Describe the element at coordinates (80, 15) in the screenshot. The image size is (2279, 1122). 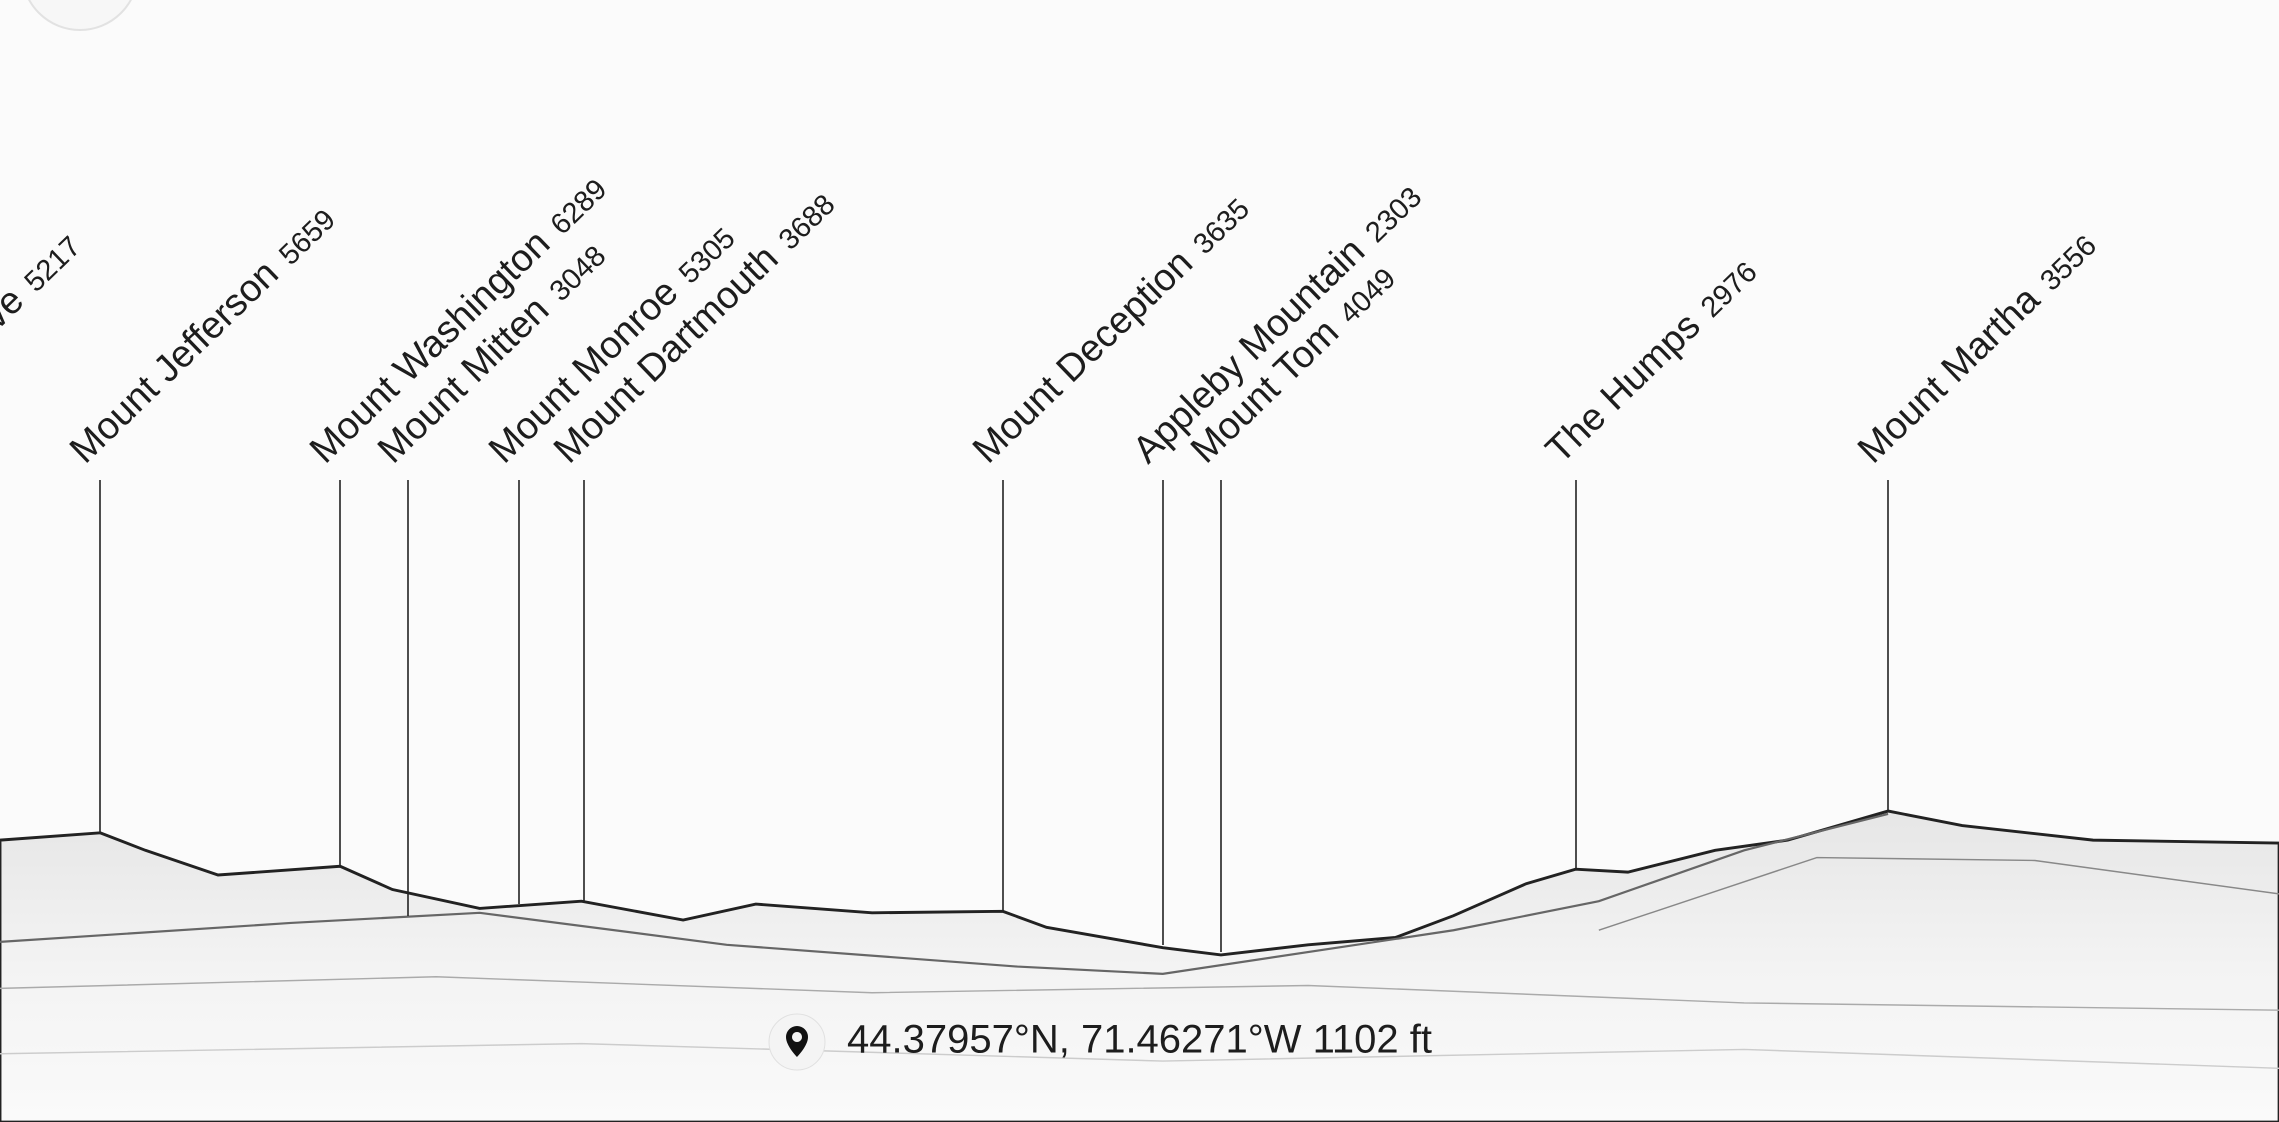
I see `menu-button` at that location.